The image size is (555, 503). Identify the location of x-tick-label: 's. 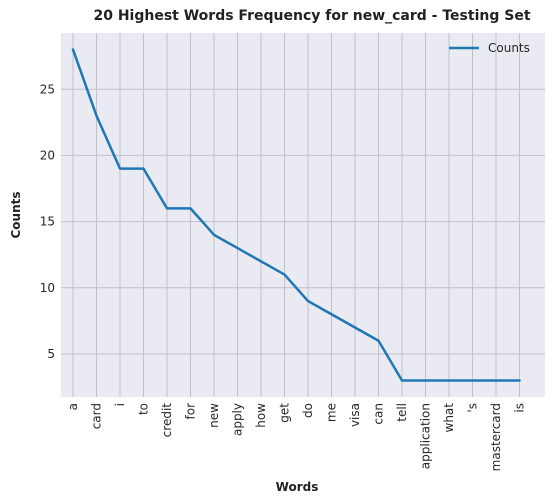
(473, 408).